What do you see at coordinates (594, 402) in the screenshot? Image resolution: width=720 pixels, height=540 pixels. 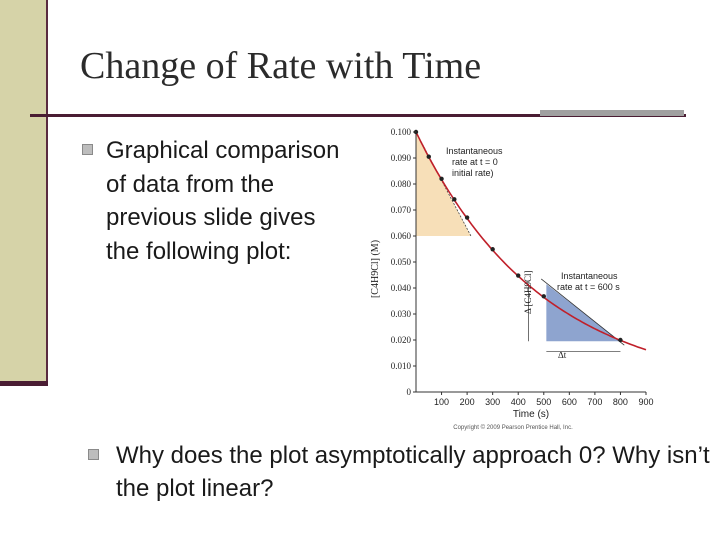 I see `x-tick-label: 700` at bounding box center [594, 402].